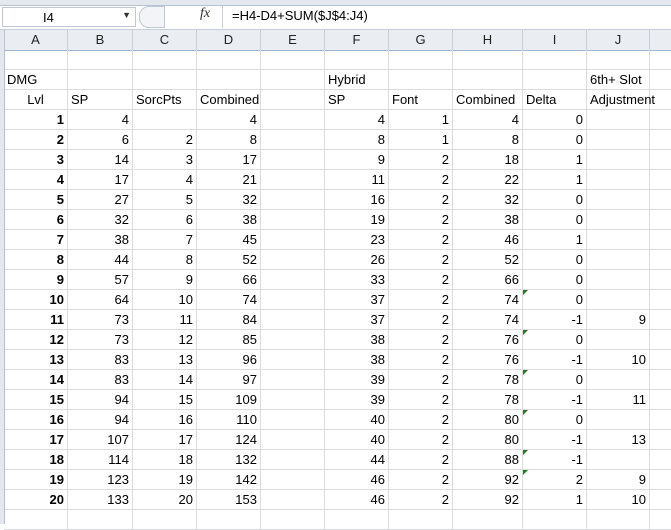 Image resolution: width=671 pixels, height=530 pixels. I want to click on cell-d-groups, so click(229, 80).